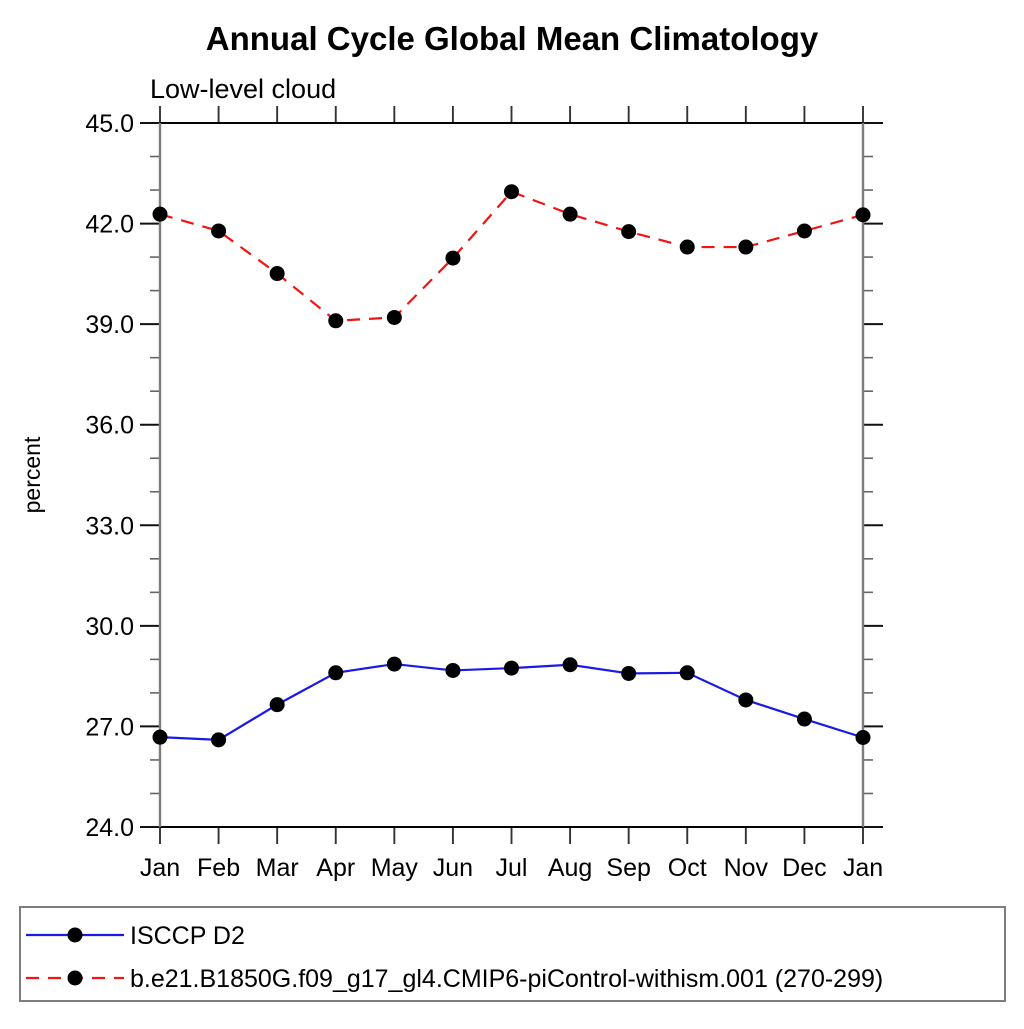 The width and height of the screenshot is (1024, 1029). I want to click on y-tick-label: 36.0, so click(109, 426).